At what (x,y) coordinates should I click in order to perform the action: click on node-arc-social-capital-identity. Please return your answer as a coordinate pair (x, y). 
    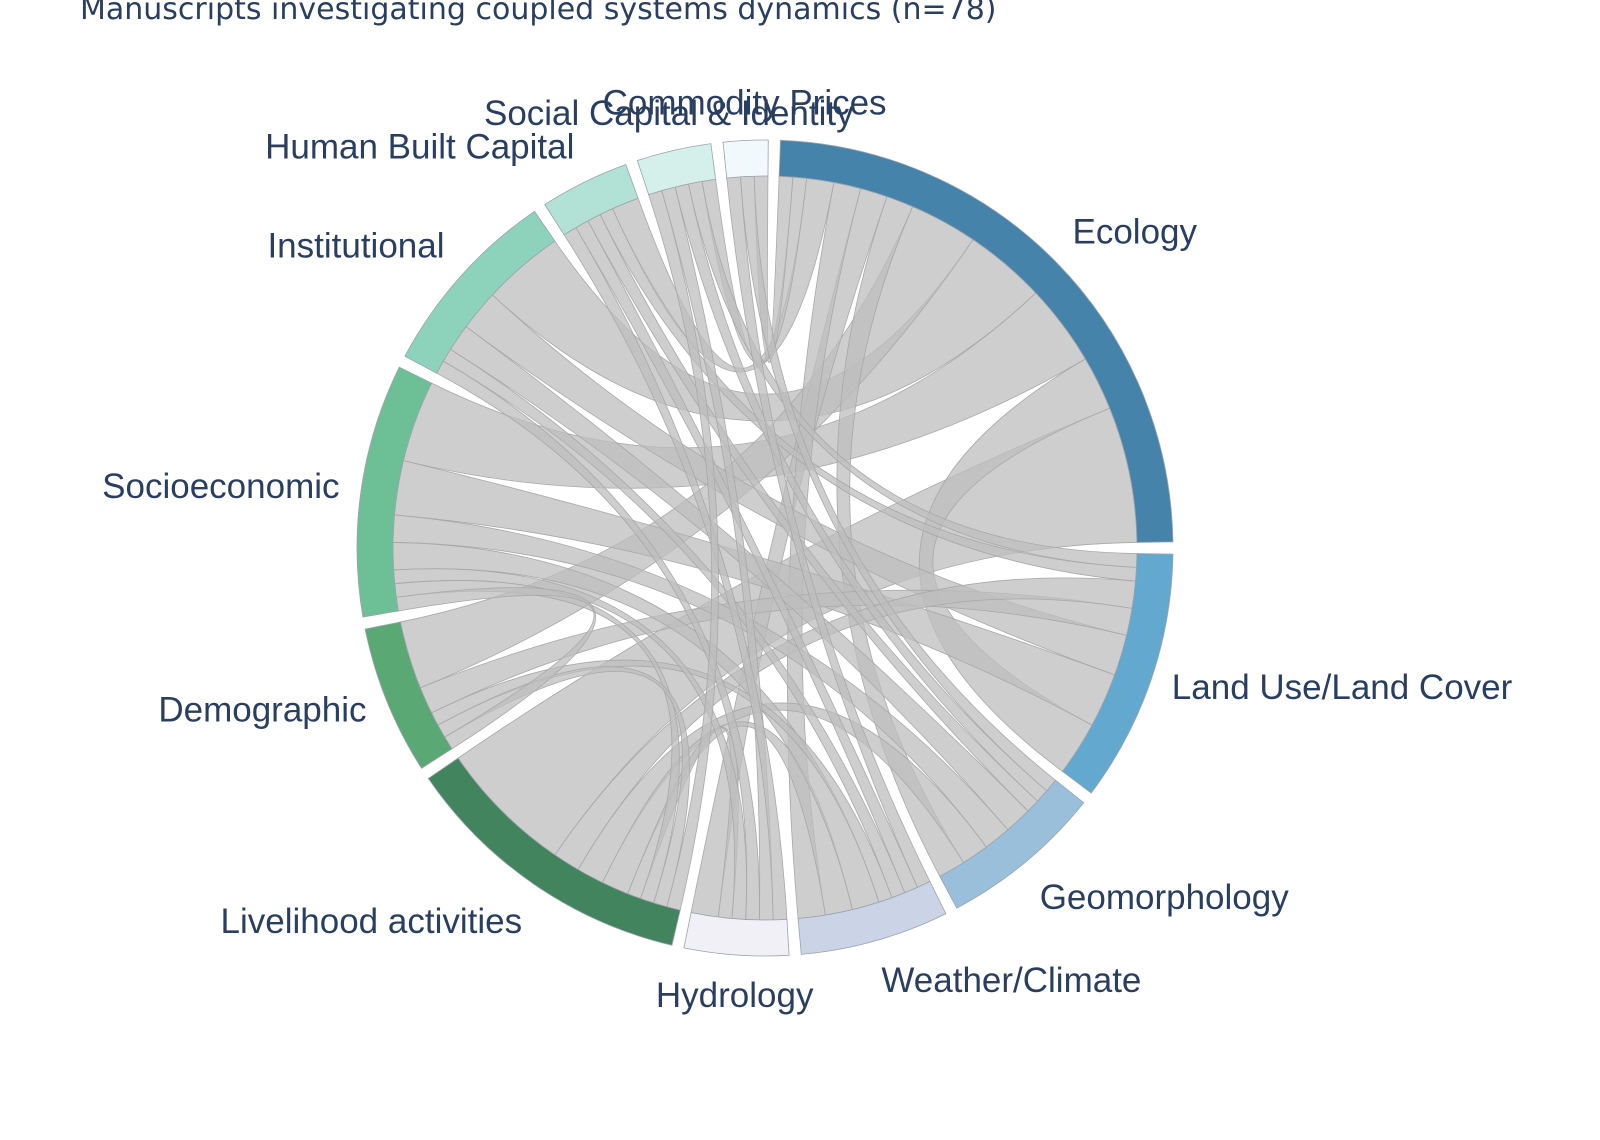
    Looking at the image, I should click on (676, 169).